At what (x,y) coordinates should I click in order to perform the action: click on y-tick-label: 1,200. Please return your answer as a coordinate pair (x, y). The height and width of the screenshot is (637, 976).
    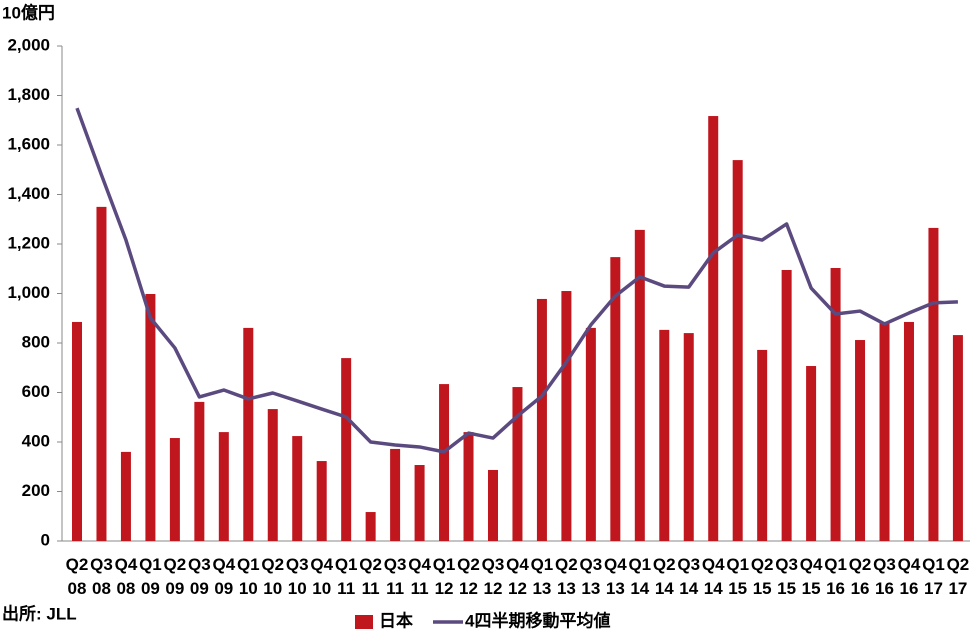
    Looking at the image, I should click on (28, 242).